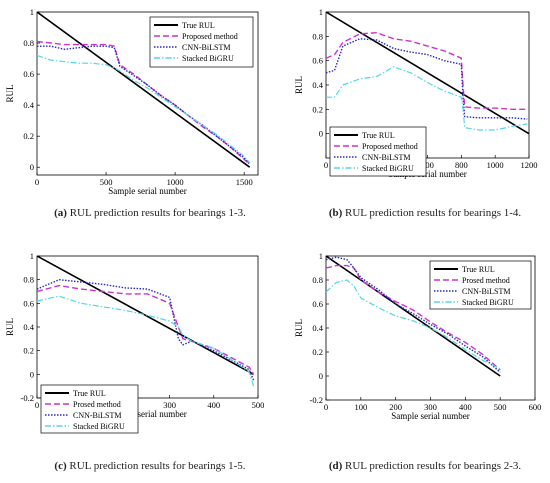  What do you see at coordinates (388, 168) in the screenshot?
I see `legend-label-b-3: Stacked BiGRU` at bounding box center [388, 168].